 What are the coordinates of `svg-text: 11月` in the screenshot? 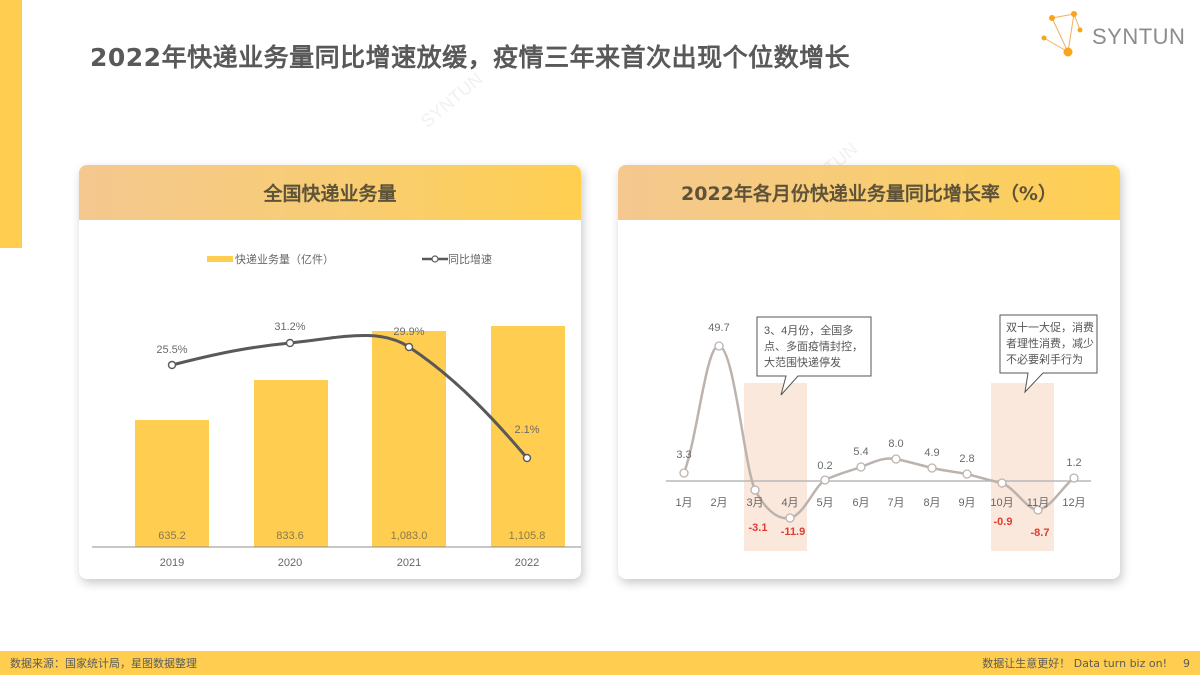 It's located at (1038, 503).